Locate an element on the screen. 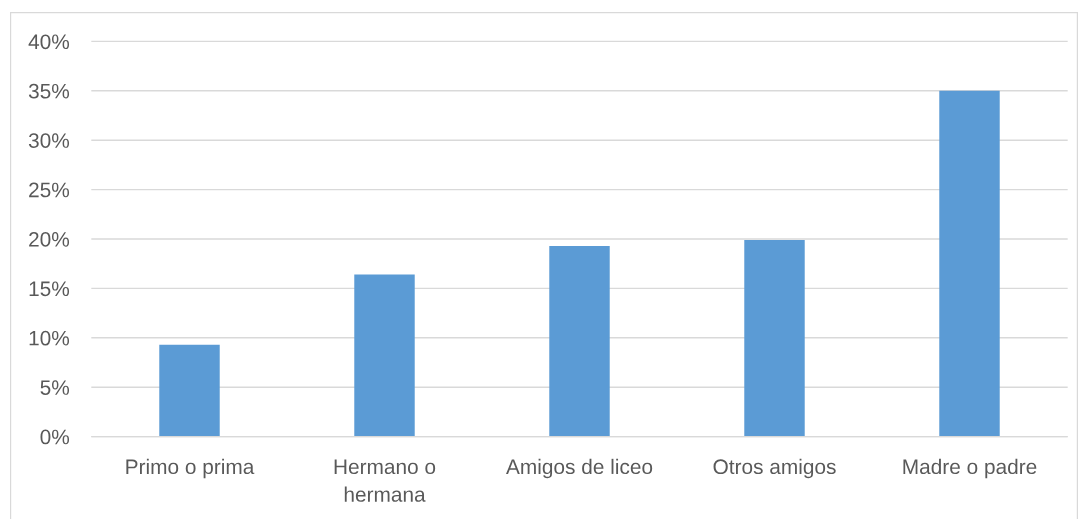 Image resolution: width=1080 pixels, height=519 pixels. y-tick-label: 40% is located at coordinates (49, 42).